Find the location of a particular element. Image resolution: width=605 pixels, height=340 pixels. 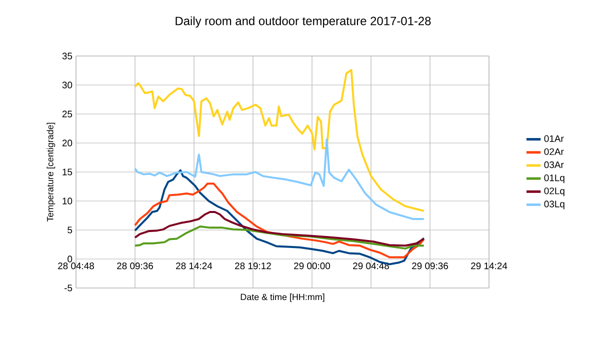

y-tick-label: 20 is located at coordinates (67, 143).